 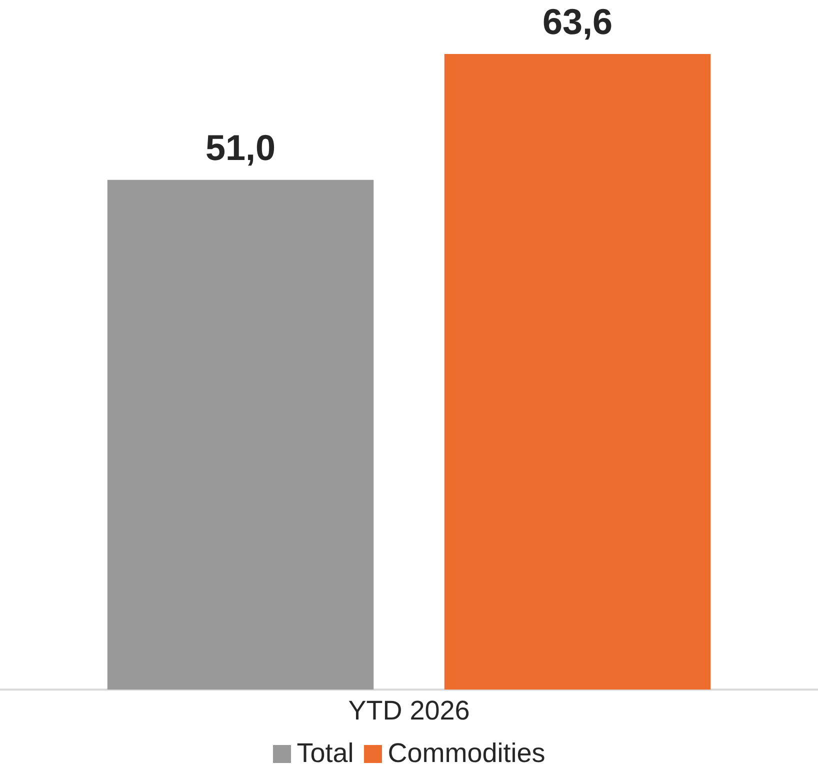 What do you see at coordinates (467, 753) in the screenshot?
I see `legend-label: Commodities` at bounding box center [467, 753].